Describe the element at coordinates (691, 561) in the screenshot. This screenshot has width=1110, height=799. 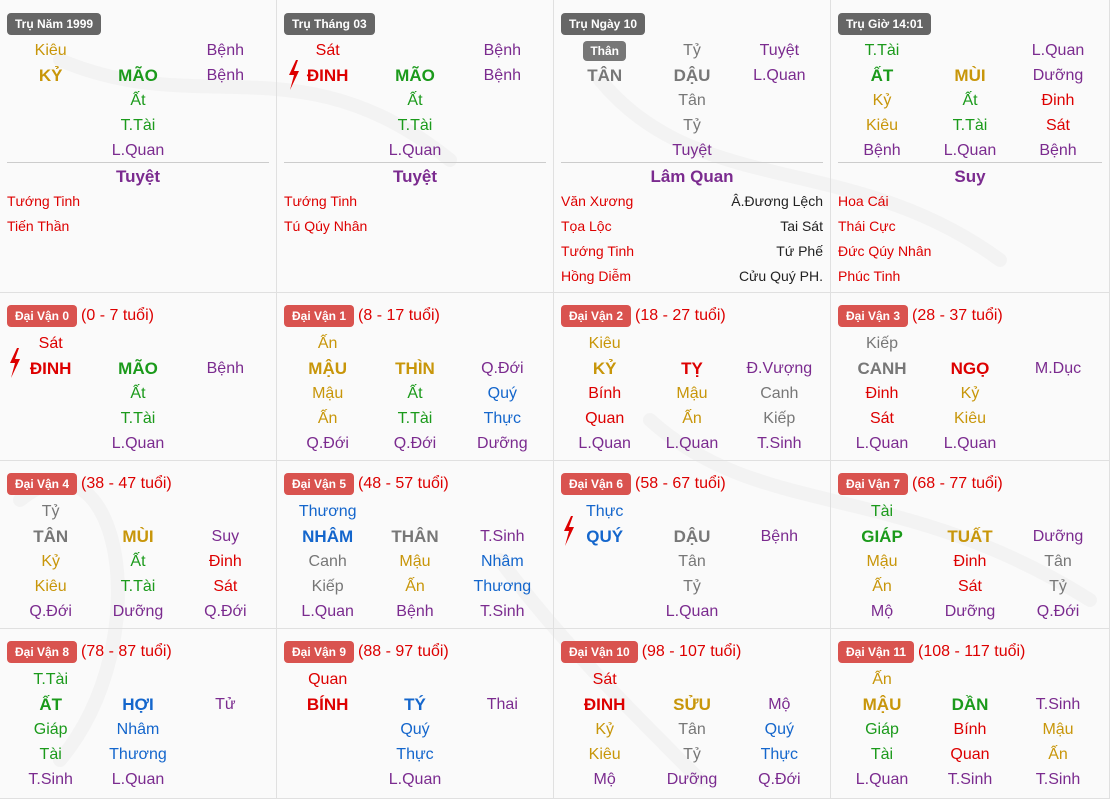
I see `column-2: DẬU Tân Tỷ L.Quan` at that location.